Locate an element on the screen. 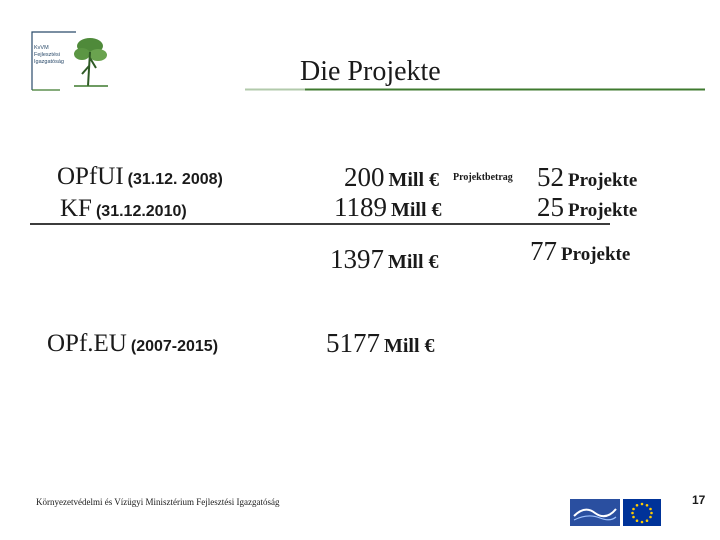 This screenshot has width=720, height=540. program-name: OPf.EU is located at coordinates (87, 343).